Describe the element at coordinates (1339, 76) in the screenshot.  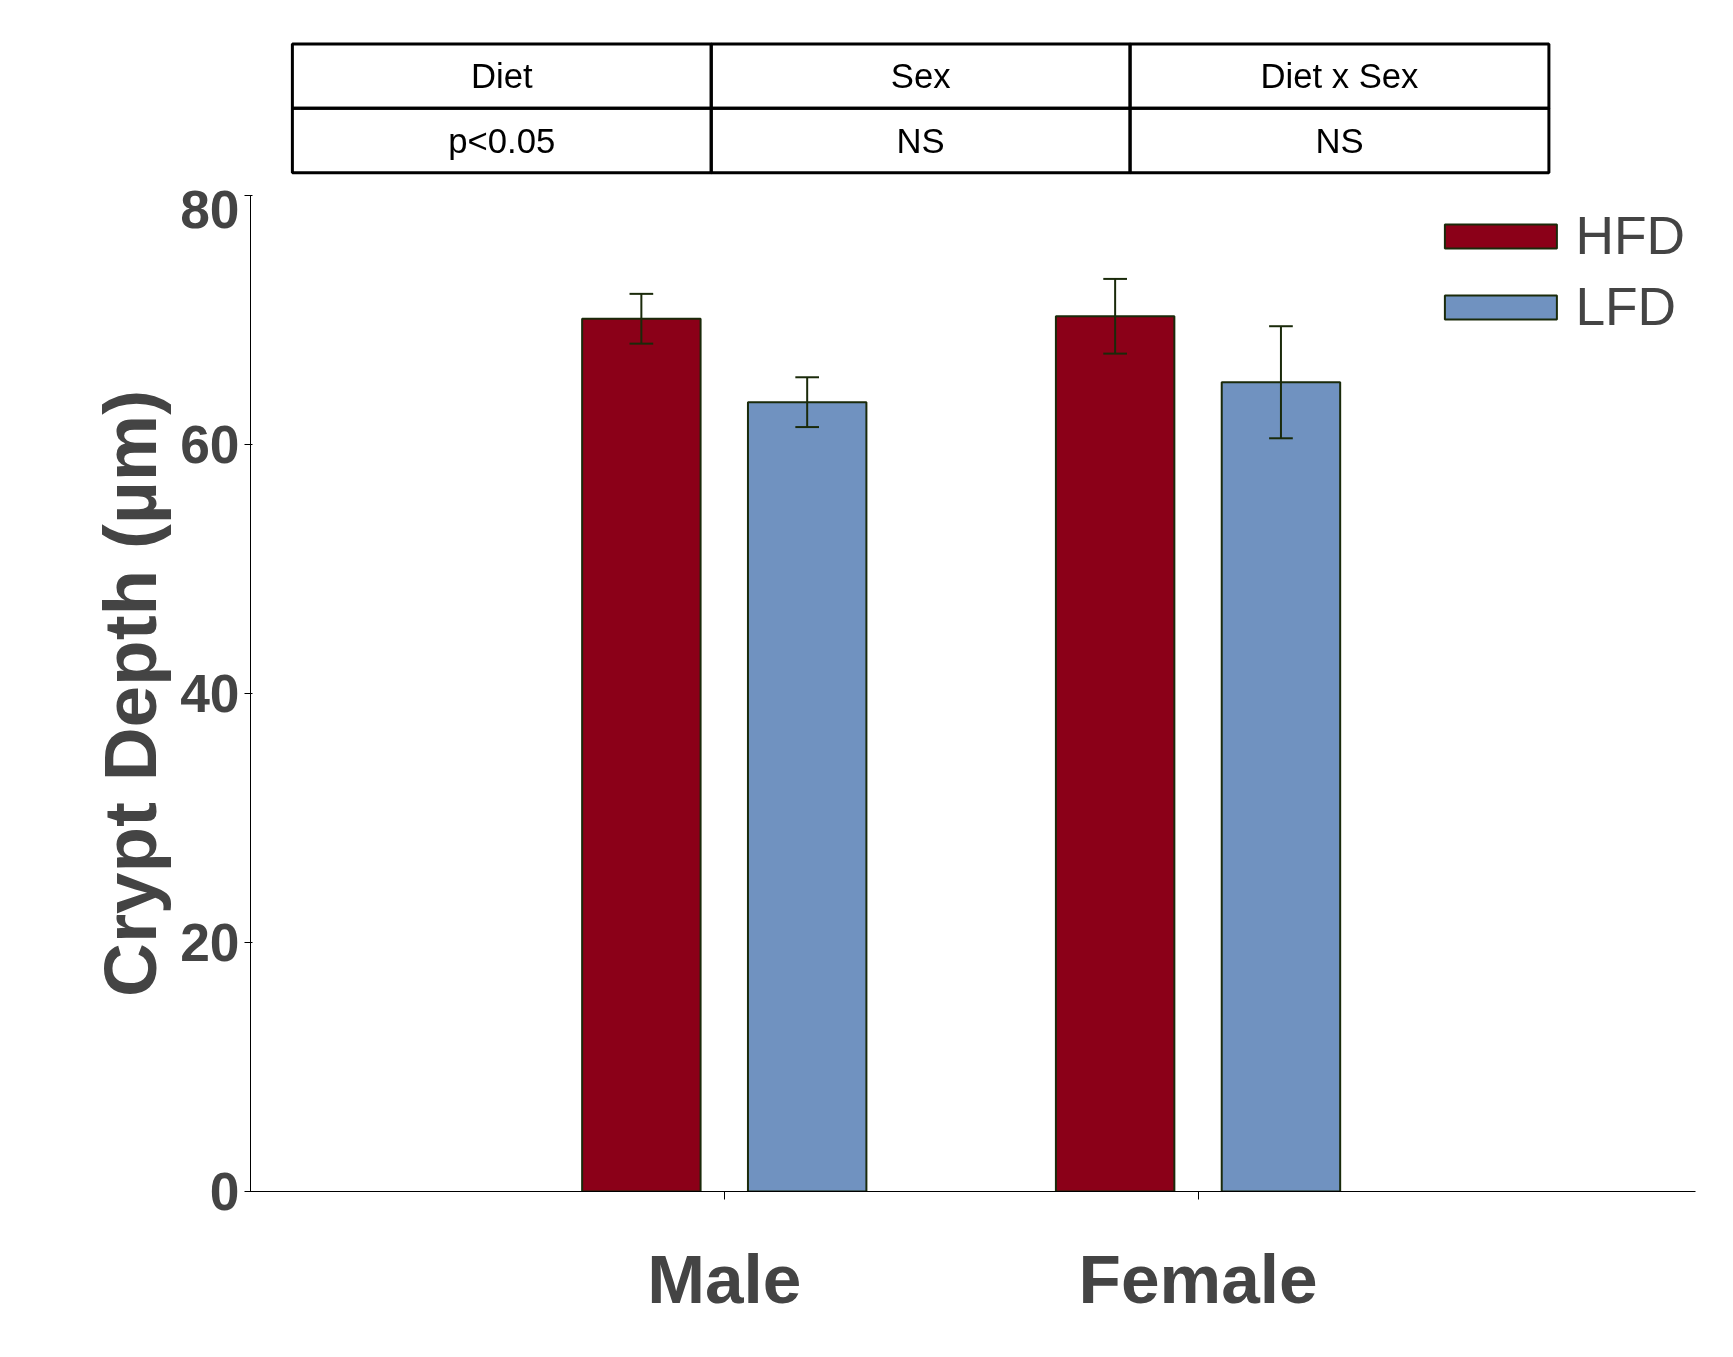
I see `text: Diet x Sex` at that location.